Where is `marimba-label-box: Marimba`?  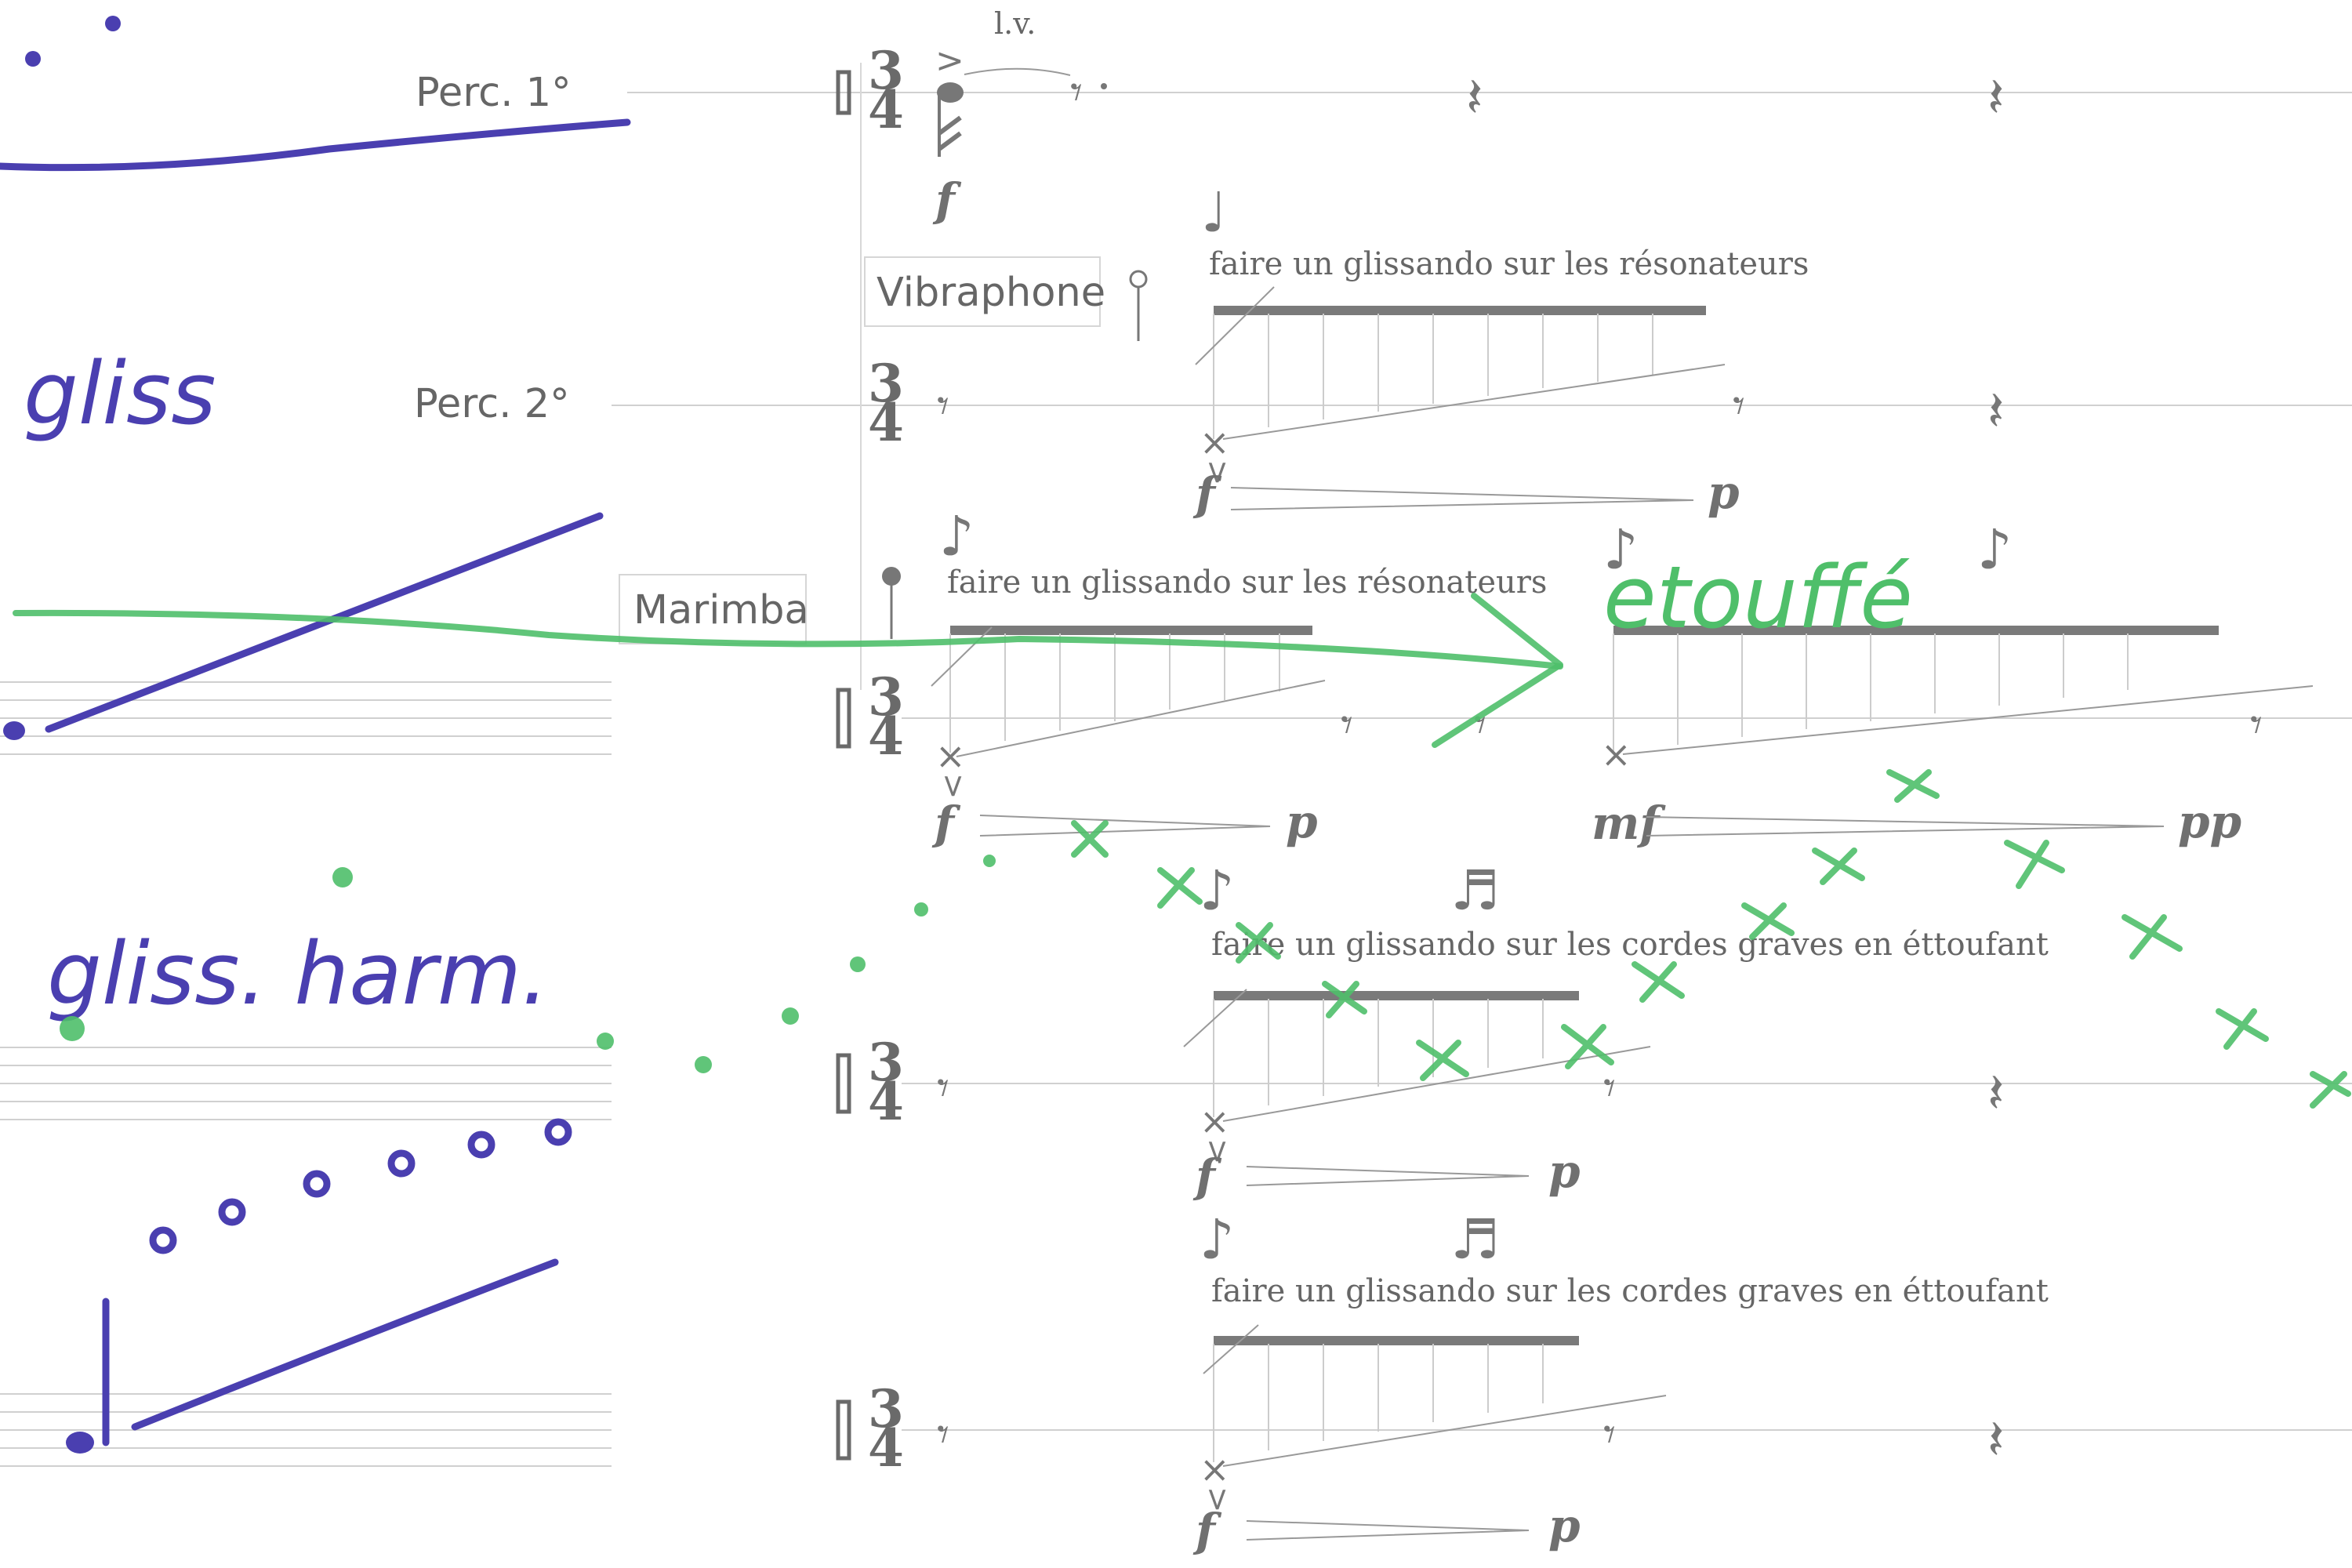
marimba-label-box: Marimba is located at coordinates (714, 609).